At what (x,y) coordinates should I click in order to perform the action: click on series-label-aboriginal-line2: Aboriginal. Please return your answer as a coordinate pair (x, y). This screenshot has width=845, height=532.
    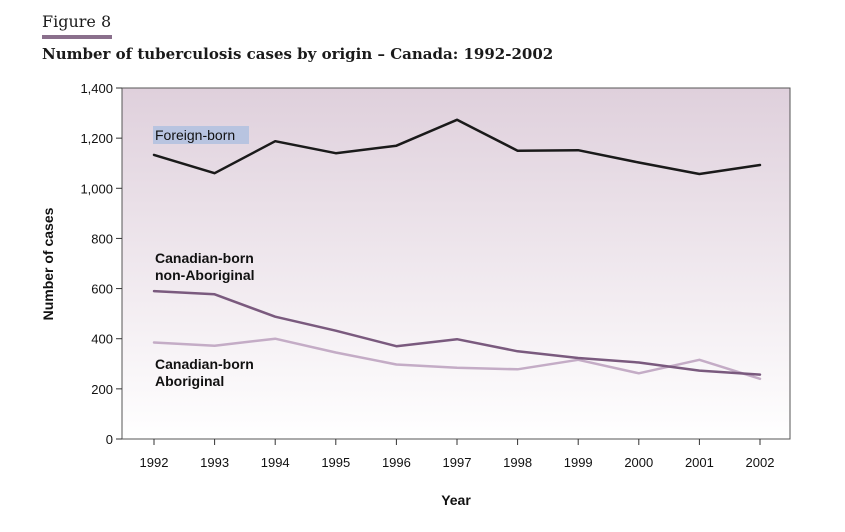
    Looking at the image, I should click on (189, 381).